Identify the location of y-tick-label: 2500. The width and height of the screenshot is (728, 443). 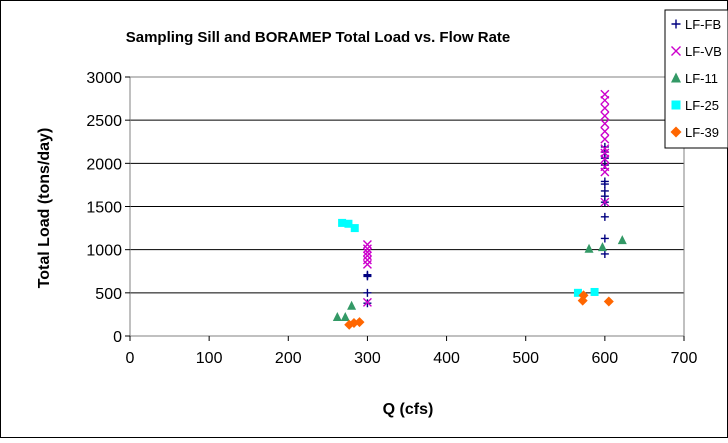
(104, 121).